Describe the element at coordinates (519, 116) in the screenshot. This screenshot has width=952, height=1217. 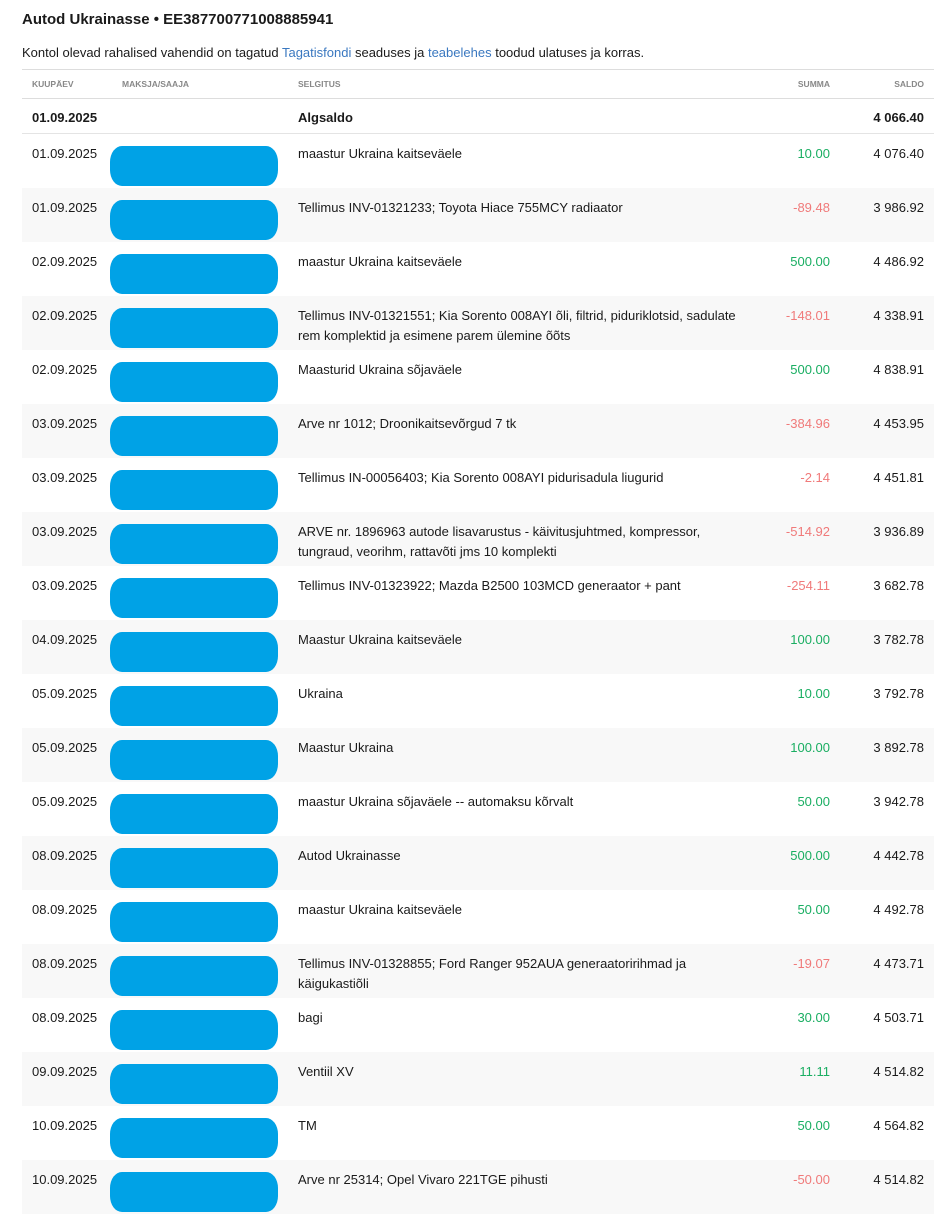
I see `description: Algsaldo` at that location.